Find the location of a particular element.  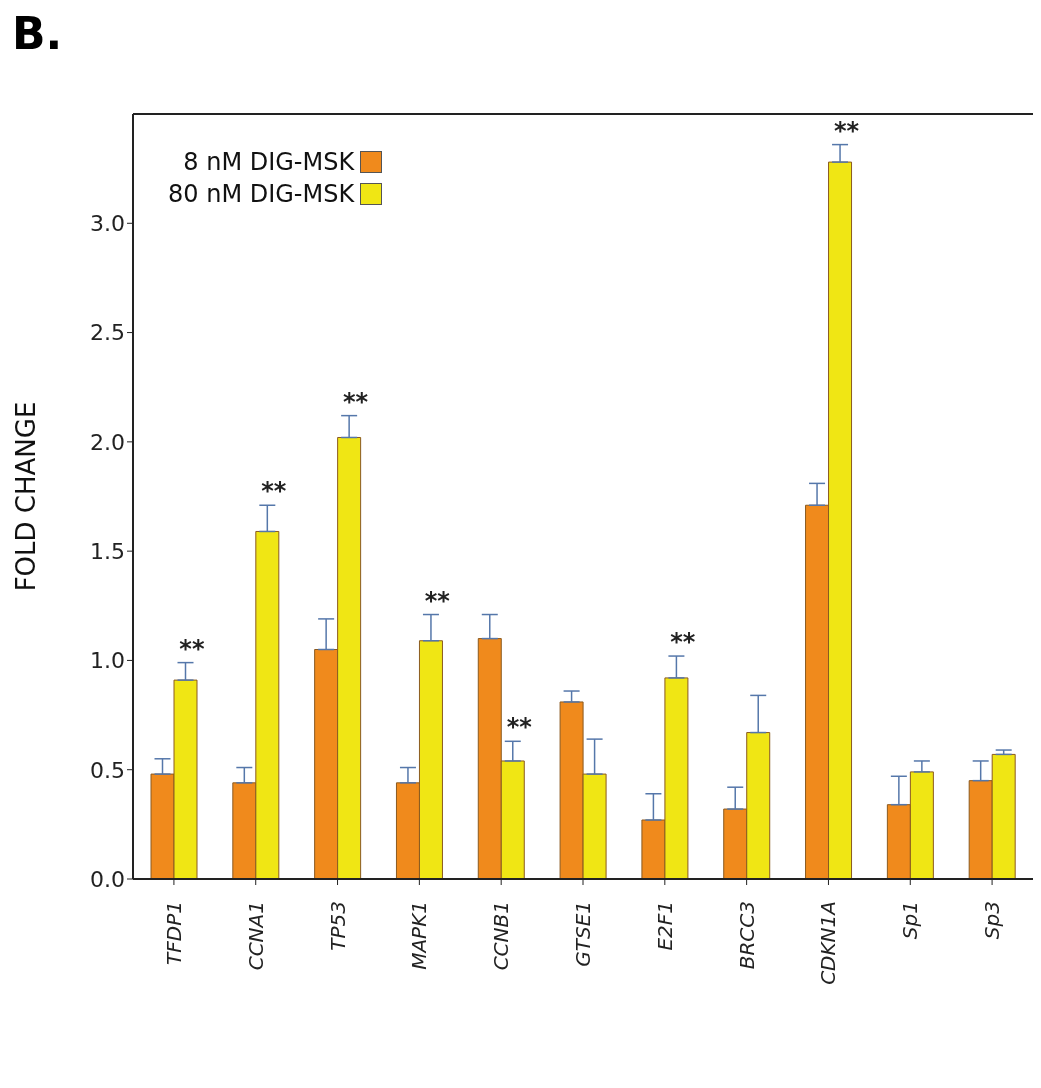

y-tick-label: 0.0 is located at coordinates (107, 879).